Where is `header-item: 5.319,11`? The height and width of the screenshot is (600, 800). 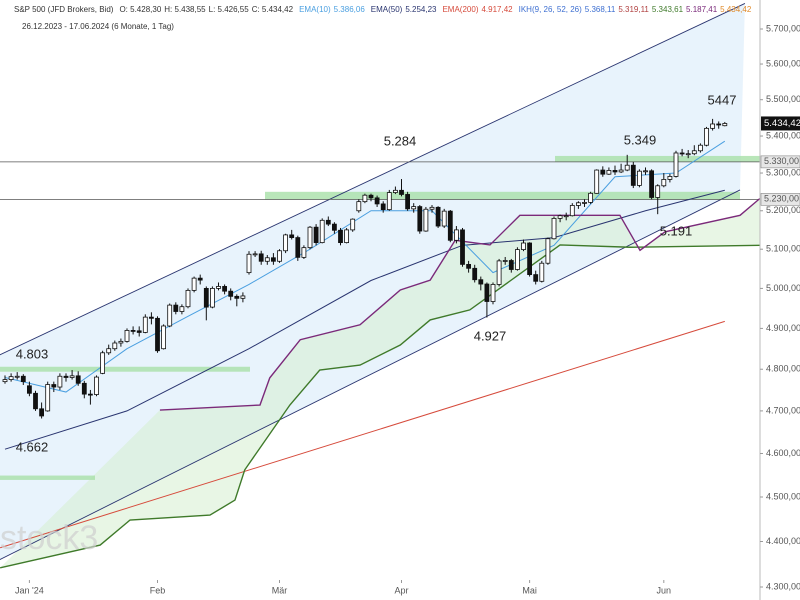 header-item: 5.319,11 is located at coordinates (633, 9).